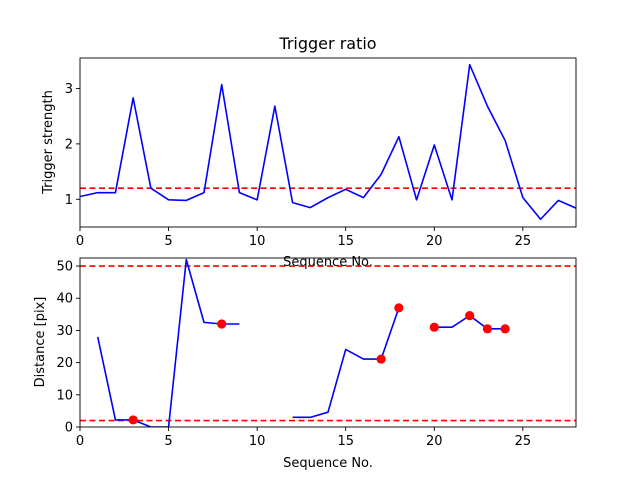  Describe the element at coordinates (69, 200) in the screenshot. I see `top-y-tick-label: 1` at that location.